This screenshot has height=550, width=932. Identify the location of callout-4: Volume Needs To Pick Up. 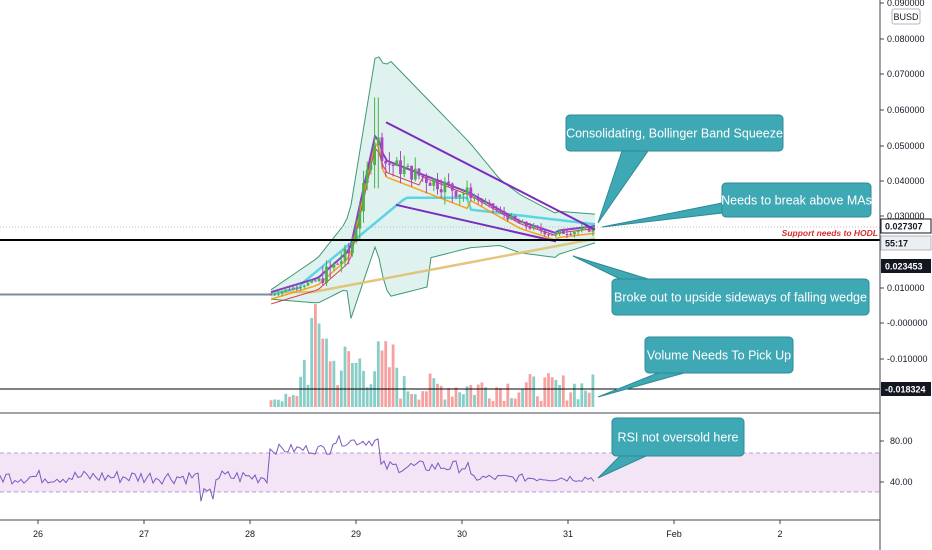
(695, 367).